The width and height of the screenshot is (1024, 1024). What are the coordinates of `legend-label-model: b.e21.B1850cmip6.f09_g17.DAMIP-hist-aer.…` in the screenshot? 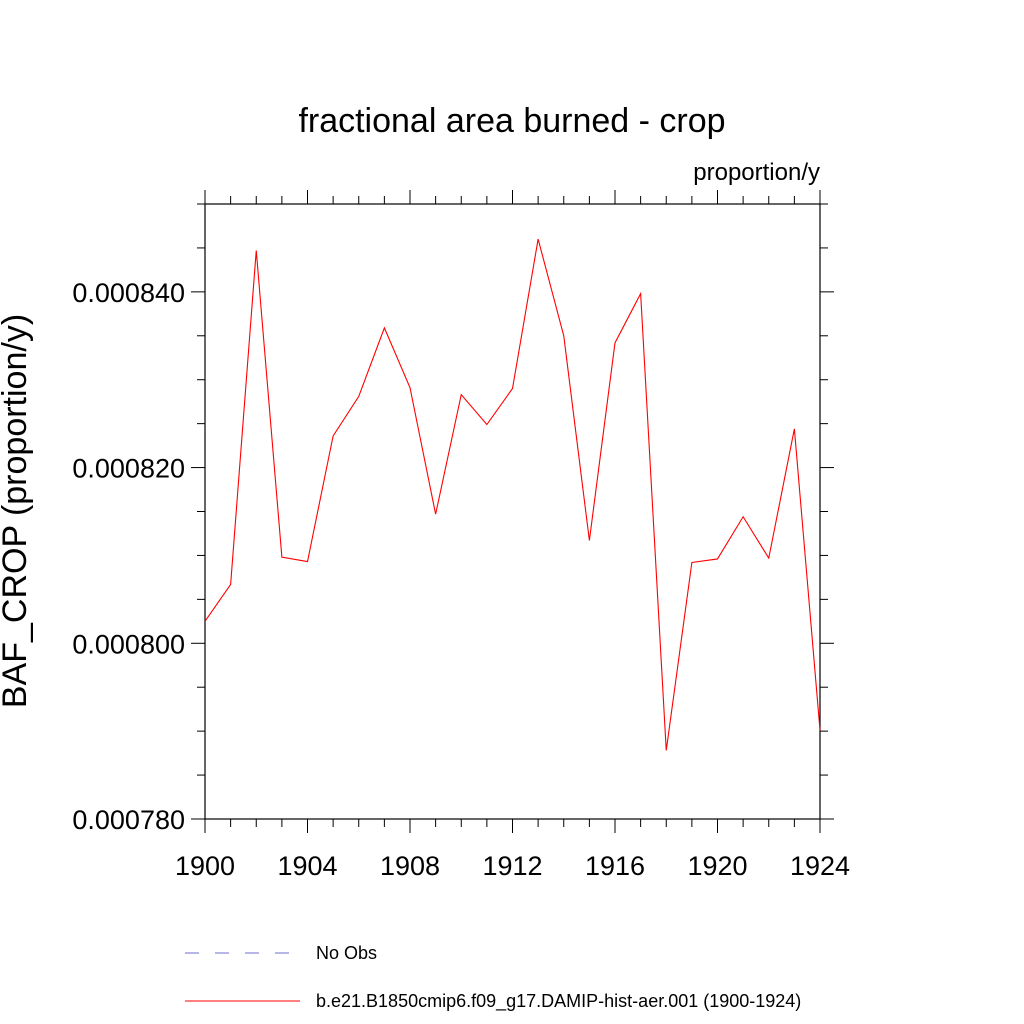 It's located at (558, 1001).